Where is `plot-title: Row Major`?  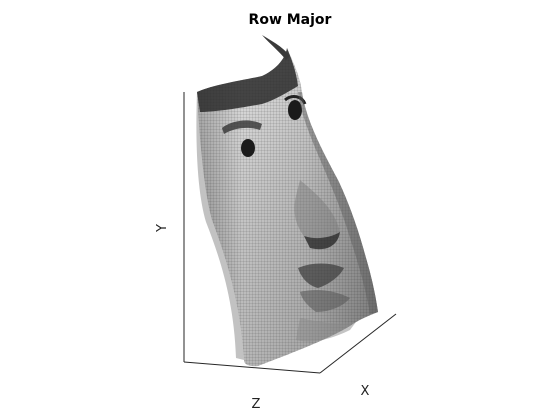
plot-title: Row Major is located at coordinates (290, 20).